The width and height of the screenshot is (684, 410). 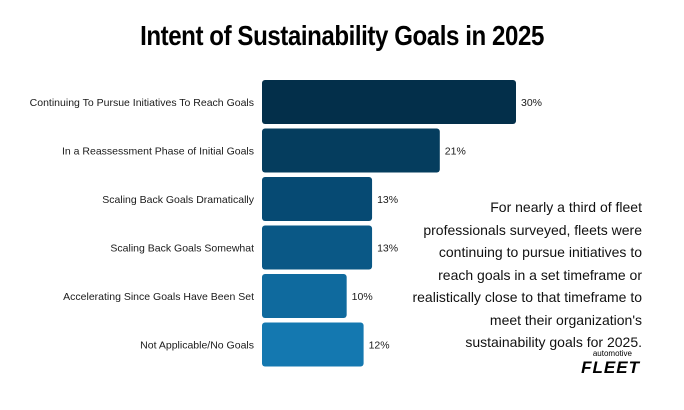 I want to click on automotive-fleet-logo: automotive FLEET, so click(x=610, y=363).